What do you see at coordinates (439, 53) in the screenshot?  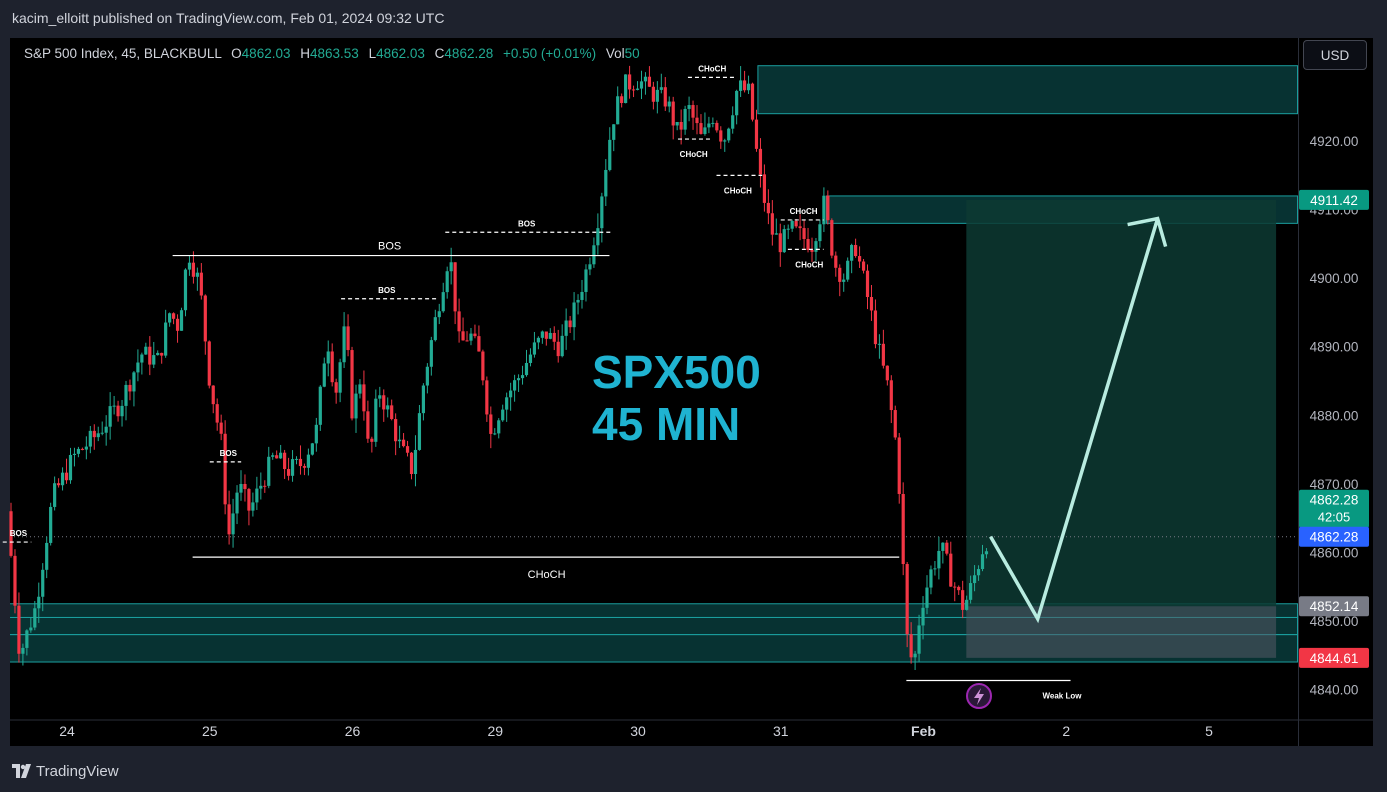 I see `close-label: C` at bounding box center [439, 53].